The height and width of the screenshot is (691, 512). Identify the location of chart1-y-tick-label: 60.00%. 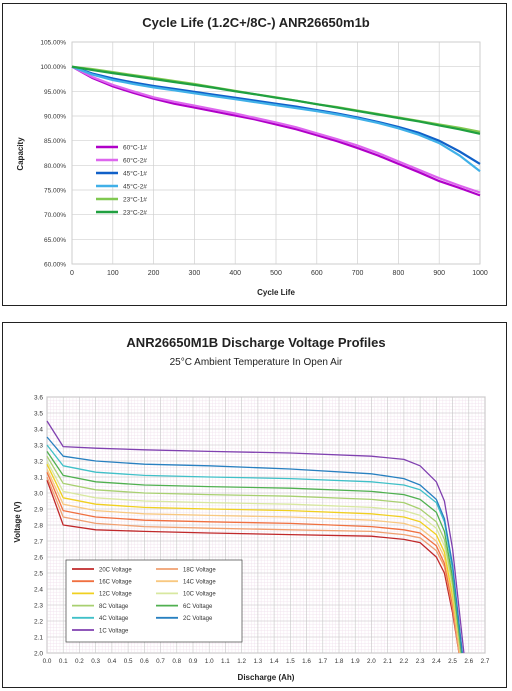
(55, 265).